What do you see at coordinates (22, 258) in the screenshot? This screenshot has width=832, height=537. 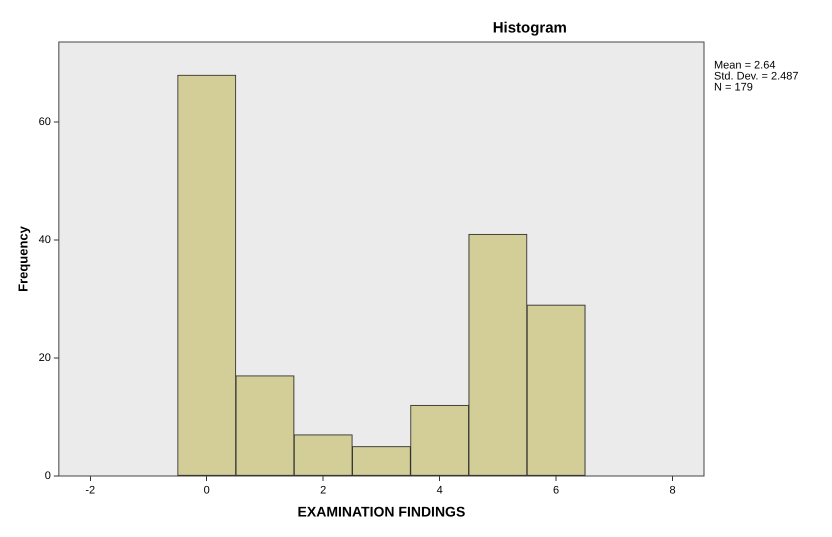 I see `y-axis-title: Frequency` at bounding box center [22, 258].